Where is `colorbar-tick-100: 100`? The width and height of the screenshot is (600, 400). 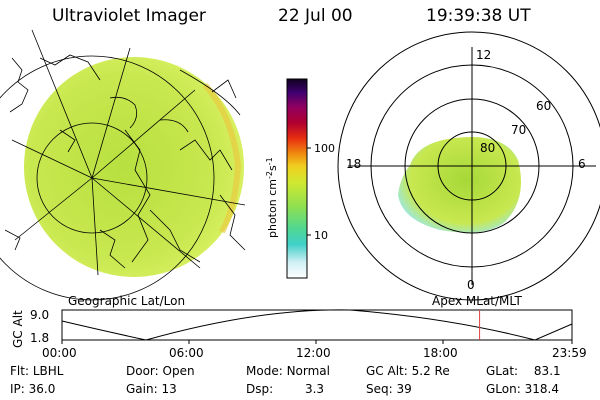
colorbar-tick-100: 100 is located at coordinates (324, 148).